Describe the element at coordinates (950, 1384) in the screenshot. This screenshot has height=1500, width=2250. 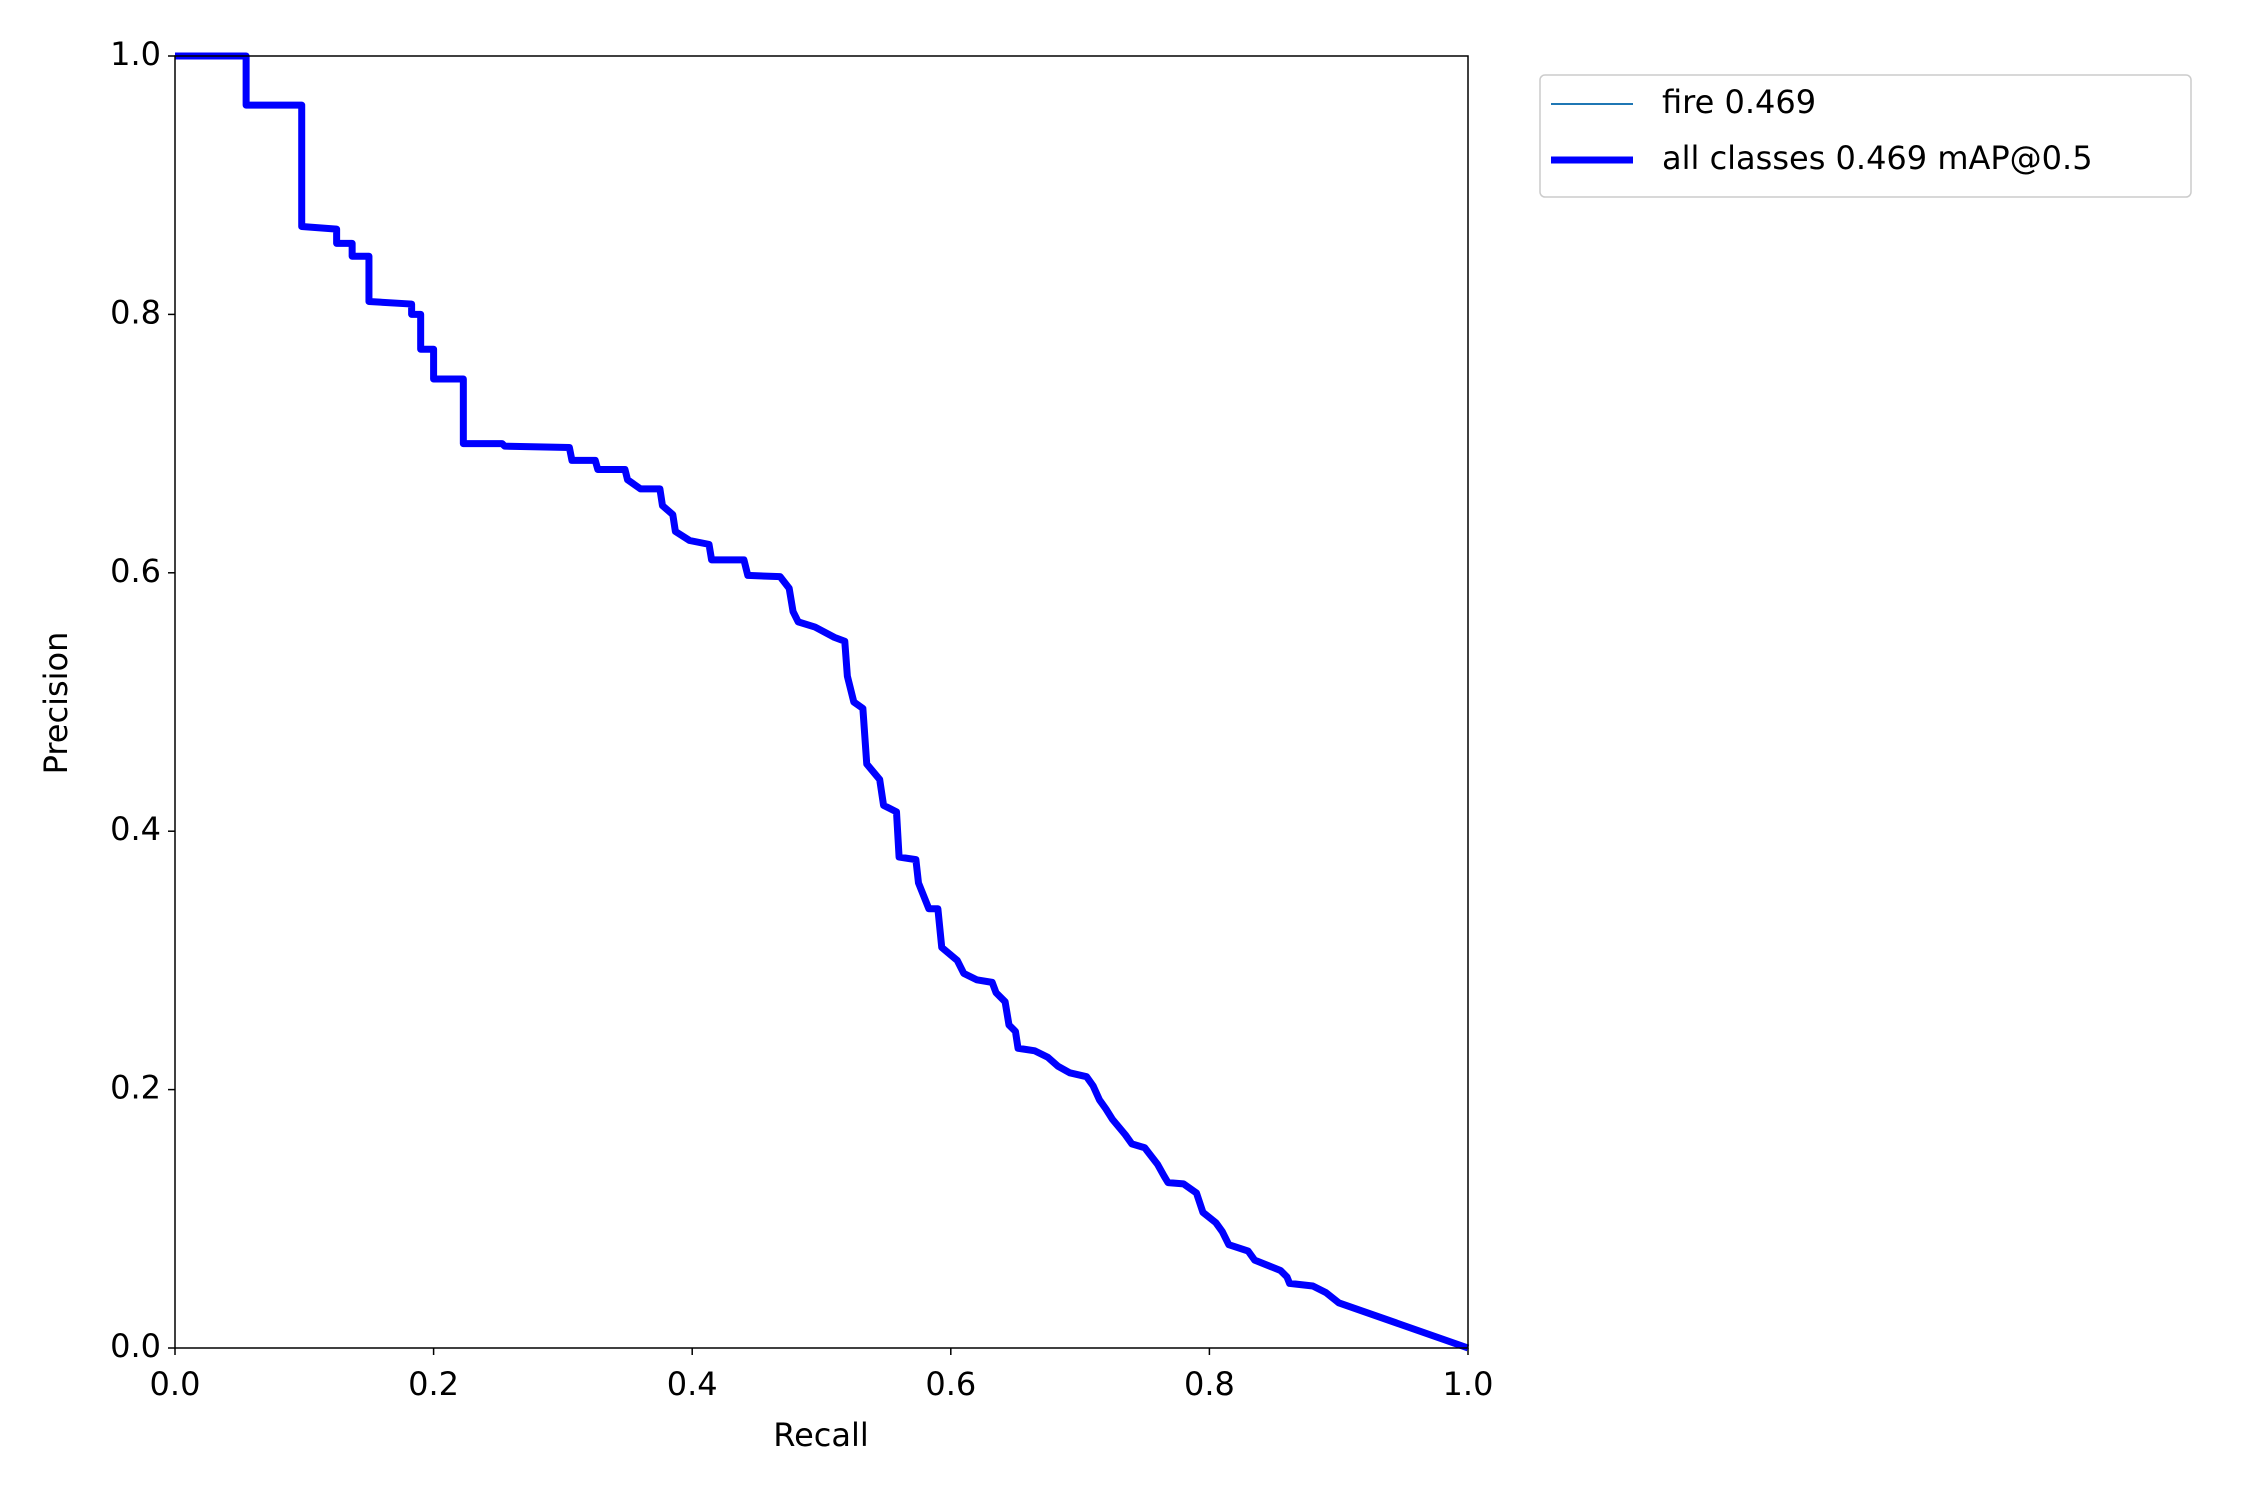
I see `x-tick-label: 0.6` at that location.